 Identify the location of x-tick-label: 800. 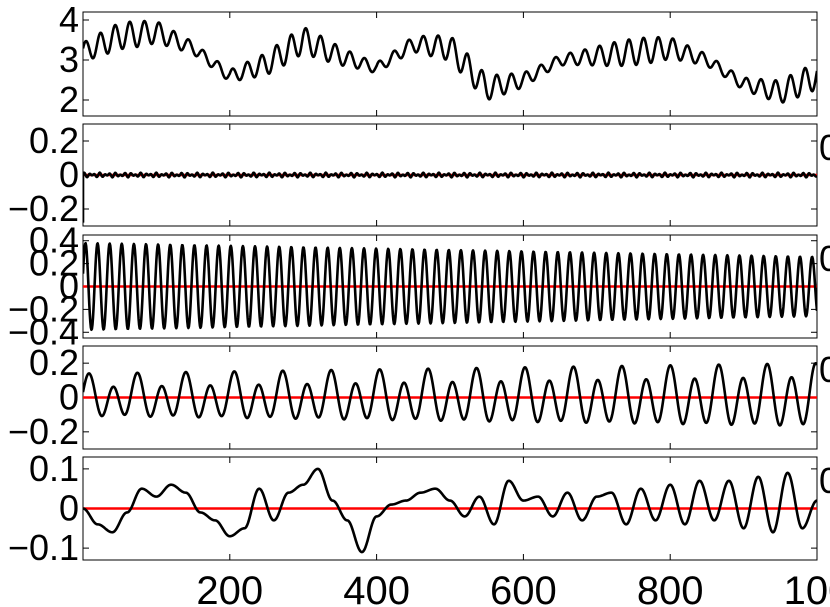
(670, 588).